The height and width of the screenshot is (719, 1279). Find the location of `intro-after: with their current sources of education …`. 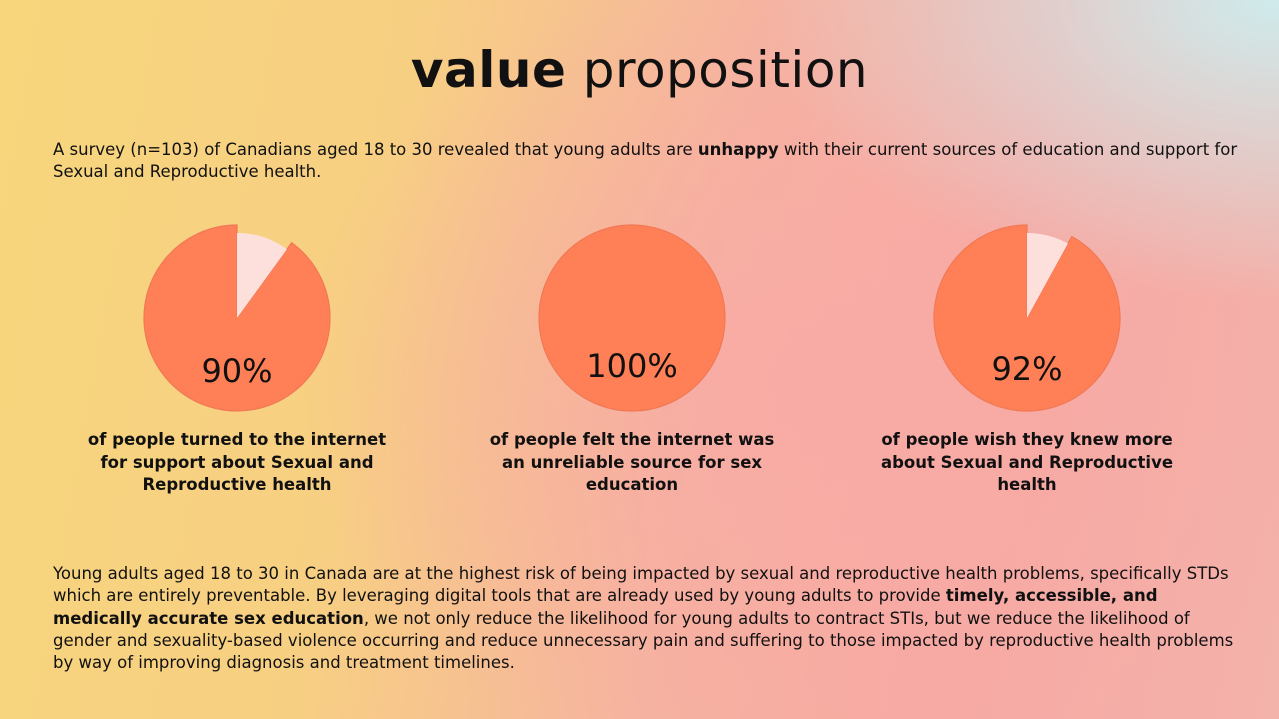

intro-after: with their current sources of education … is located at coordinates (645, 160).